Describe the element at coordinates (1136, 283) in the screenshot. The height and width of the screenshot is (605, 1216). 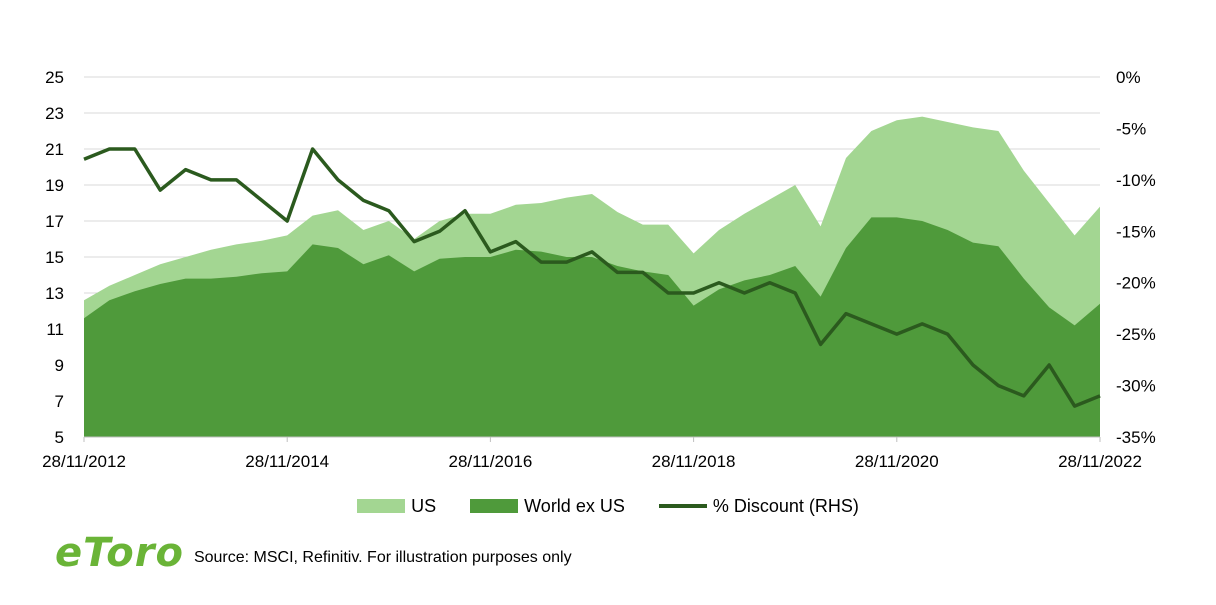
I see `y2-tick-label: -20%` at that location.